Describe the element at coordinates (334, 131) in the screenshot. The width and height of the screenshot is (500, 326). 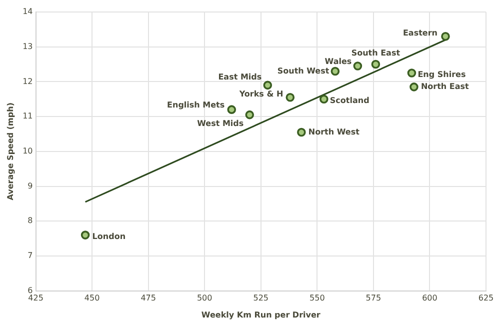
I see `annotation: North West` at that location.